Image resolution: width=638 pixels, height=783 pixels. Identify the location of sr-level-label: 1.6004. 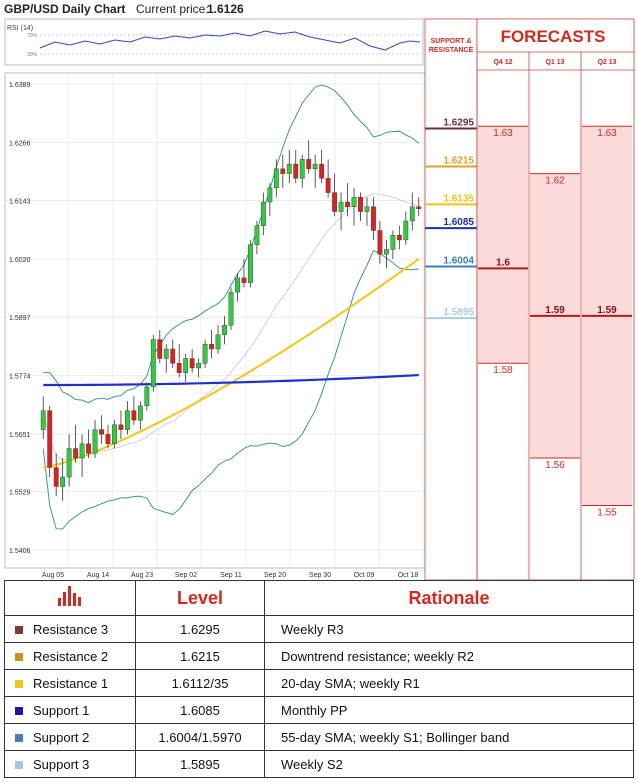
(458, 261).